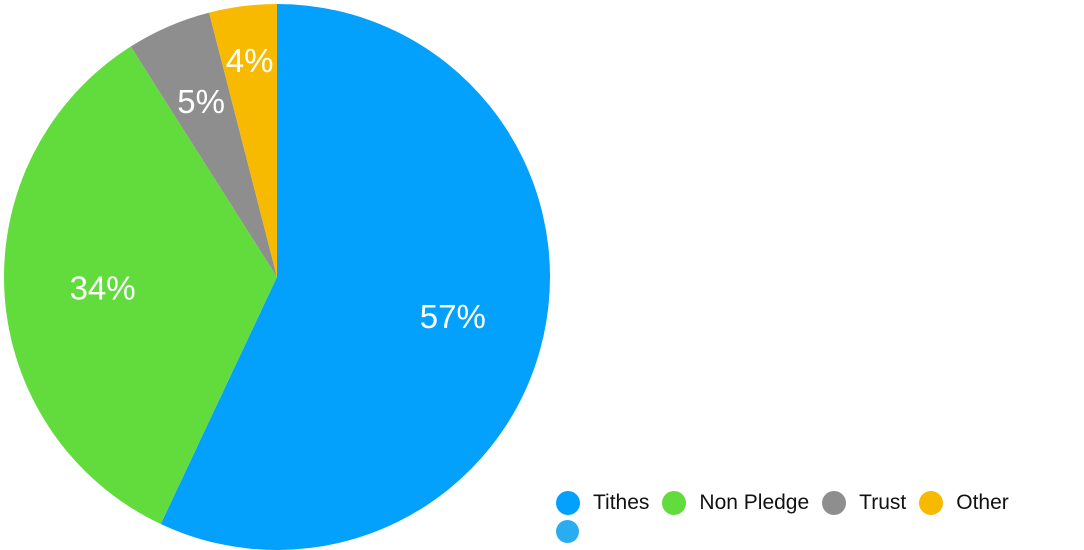  I want to click on legend: Tithes Non Pledge Trust Other, so click(820, 503).